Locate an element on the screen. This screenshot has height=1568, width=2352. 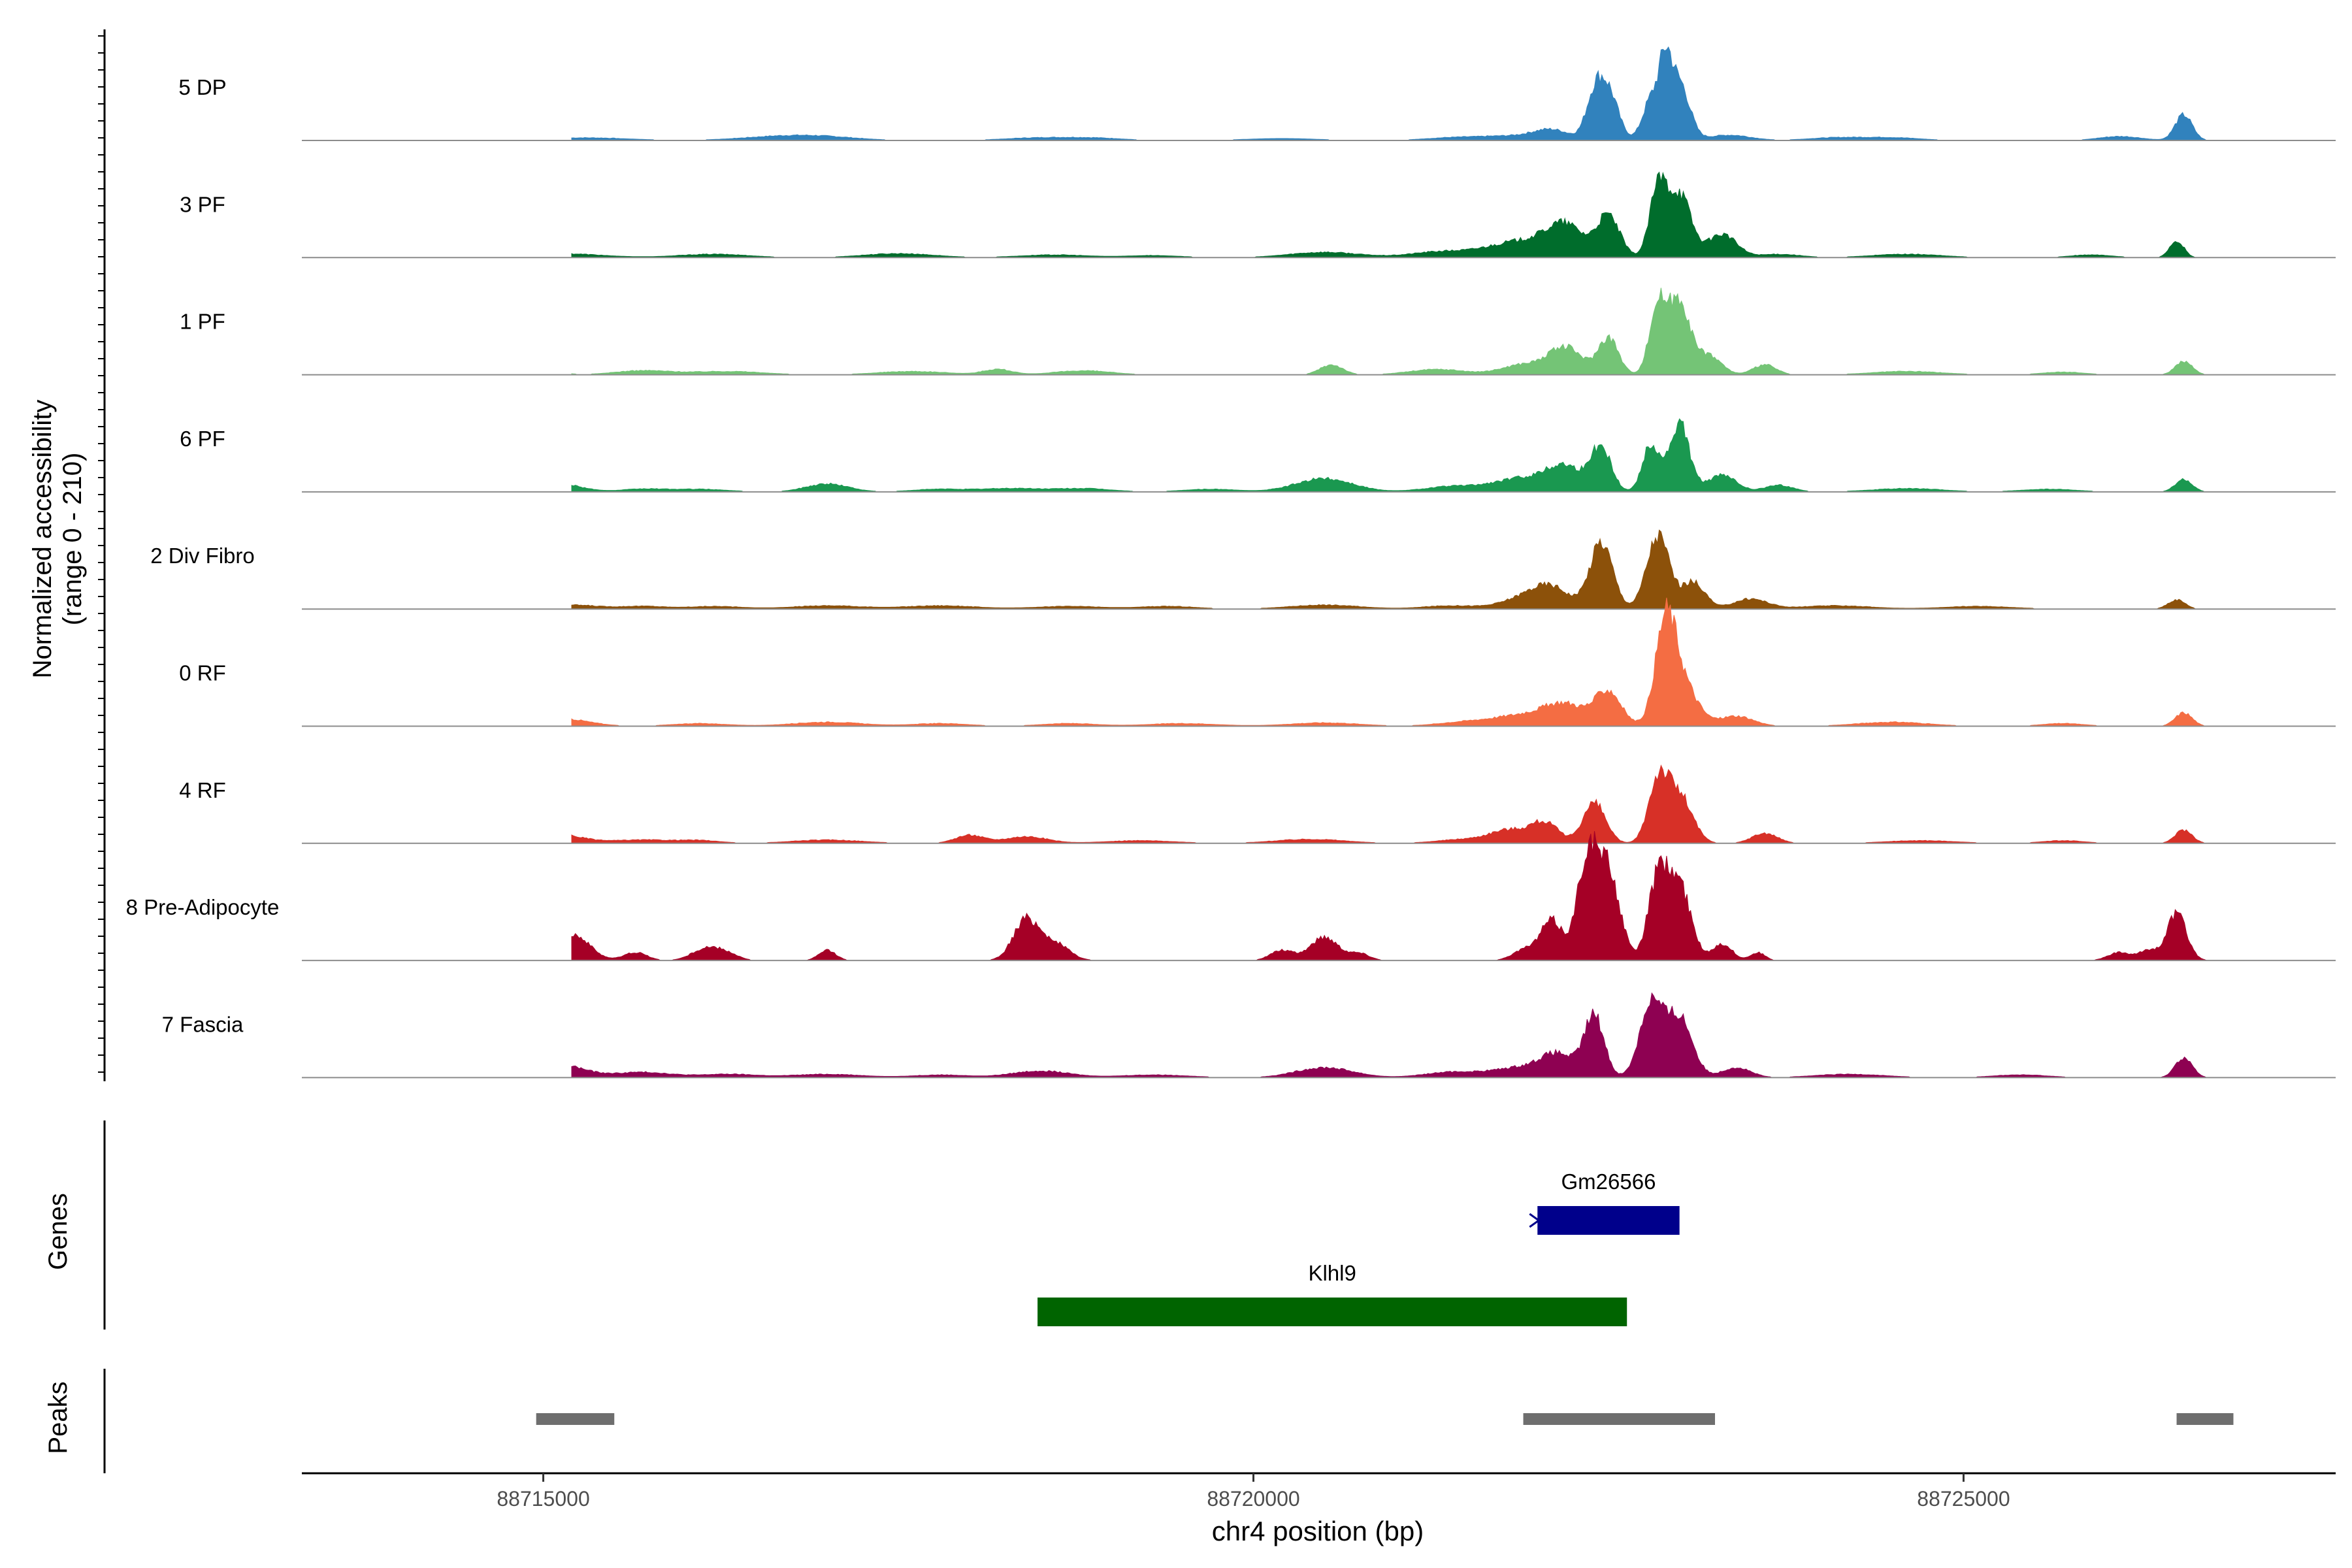
track-0-rf: 0 RF is located at coordinates (1257, 662).